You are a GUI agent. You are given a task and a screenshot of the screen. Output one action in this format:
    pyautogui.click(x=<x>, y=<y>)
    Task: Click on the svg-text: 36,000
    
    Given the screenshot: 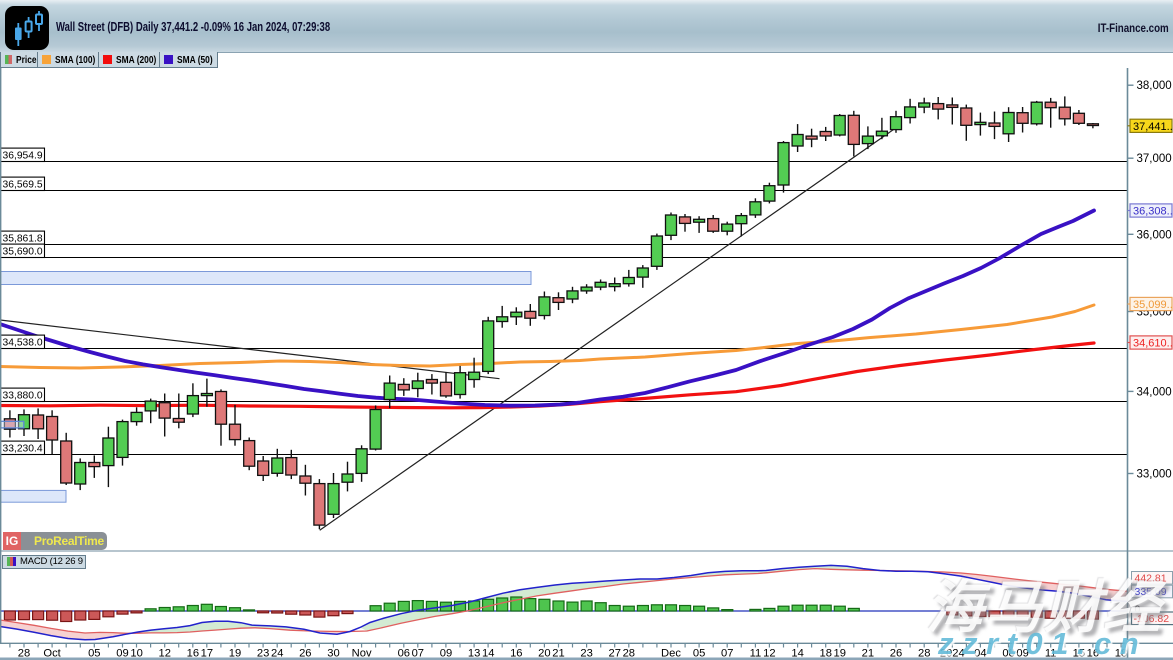 What is the action you would take?
    pyautogui.click(x=1154, y=235)
    